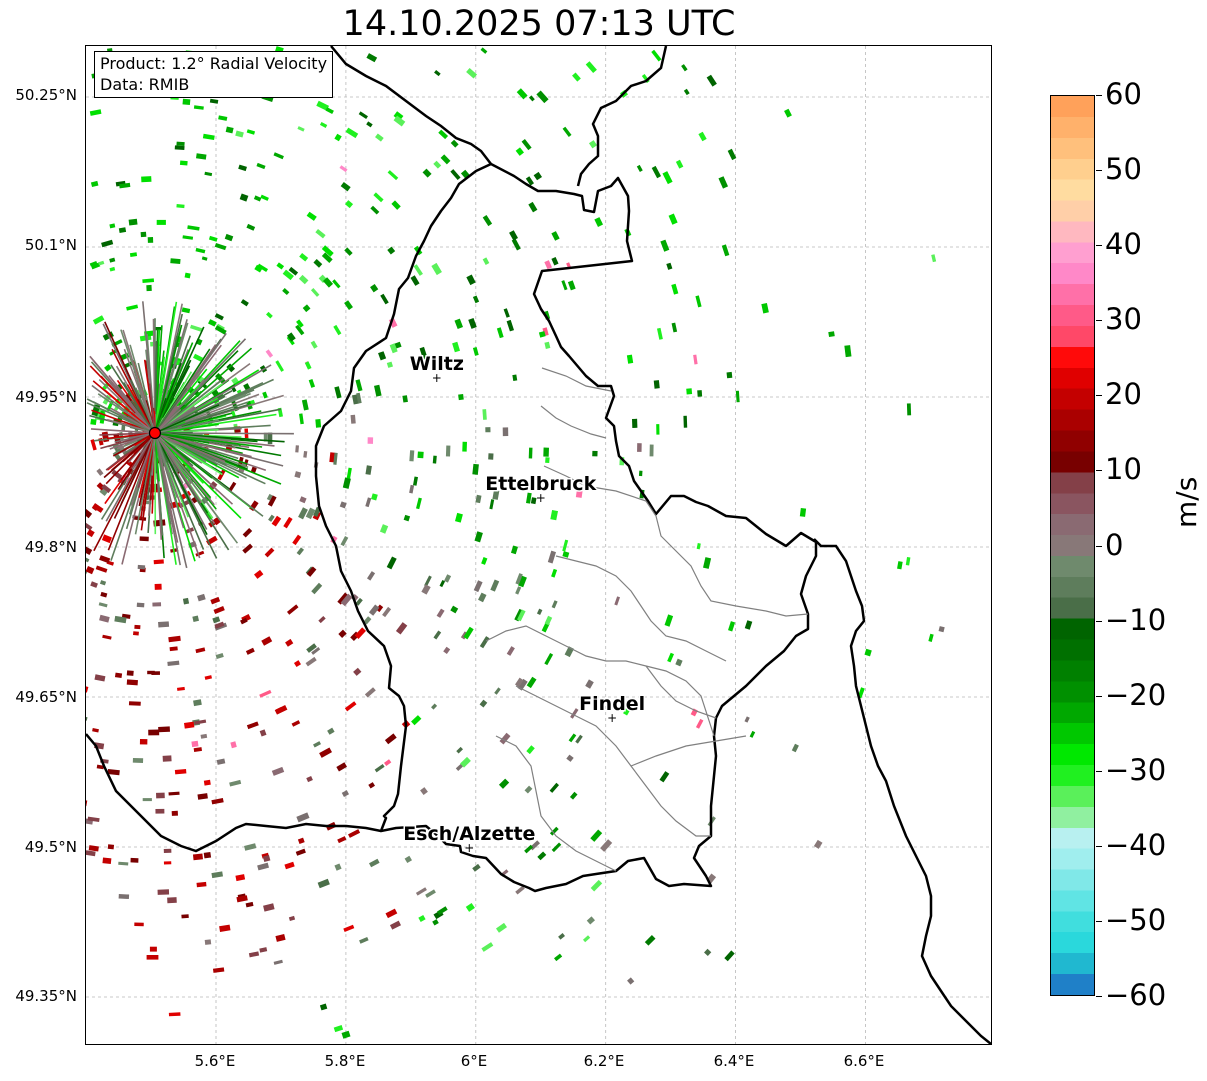  Describe the element at coordinates (1136, 694) in the screenshot. I see `colorbar-tick-label: −20` at that location.